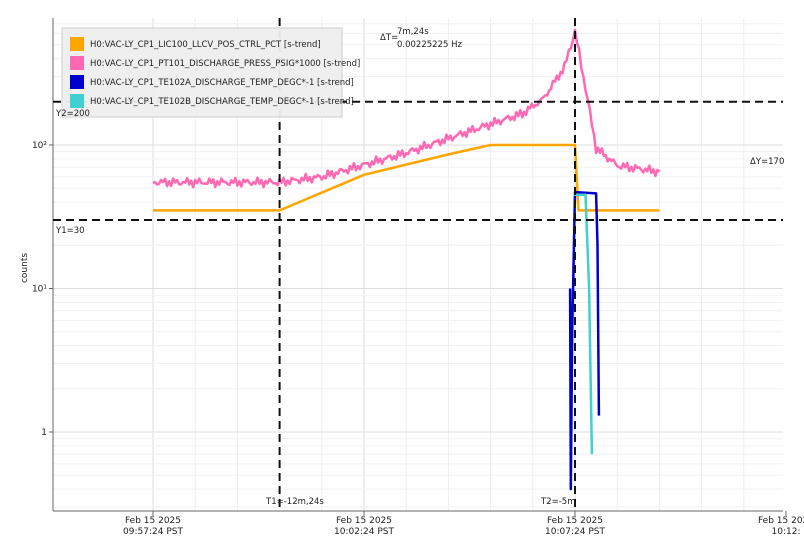  I want to click on cursor-y2-label: Y2=200, so click(72, 114).